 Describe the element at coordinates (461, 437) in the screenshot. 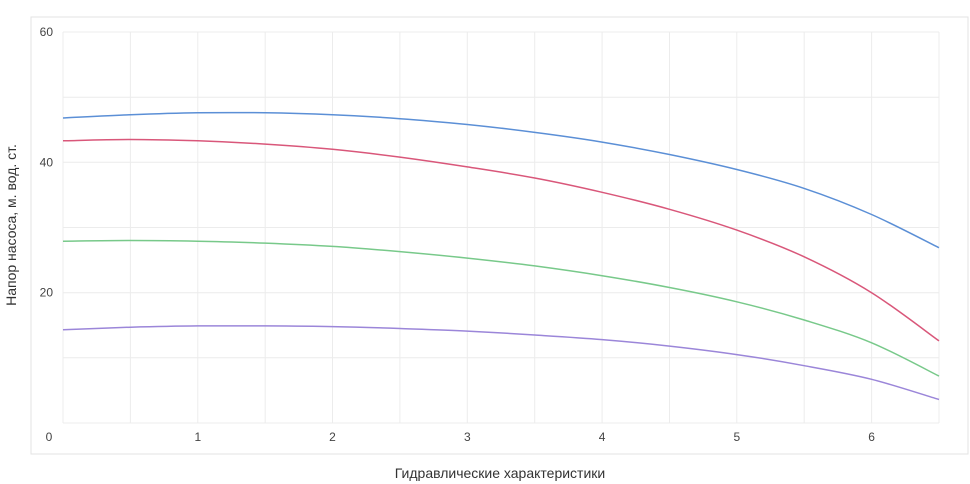

I see `x-axis-ticks: 0 1 2 3 4 5 6` at that location.